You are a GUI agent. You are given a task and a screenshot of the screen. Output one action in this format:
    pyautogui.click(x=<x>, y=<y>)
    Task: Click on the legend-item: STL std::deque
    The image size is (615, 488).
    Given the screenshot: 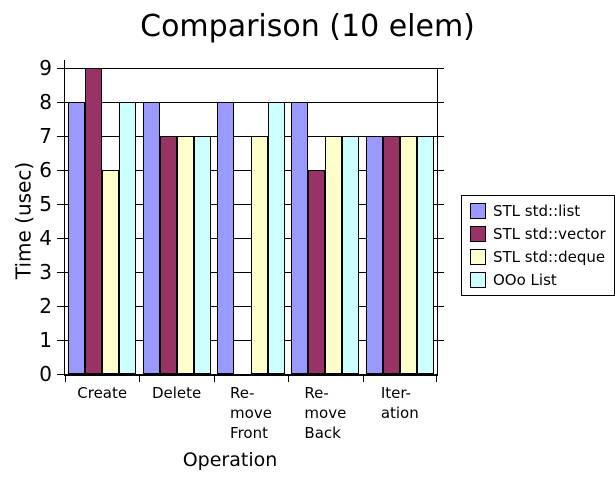 What is the action you would take?
    pyautogui.click(x=538, y=257)
    